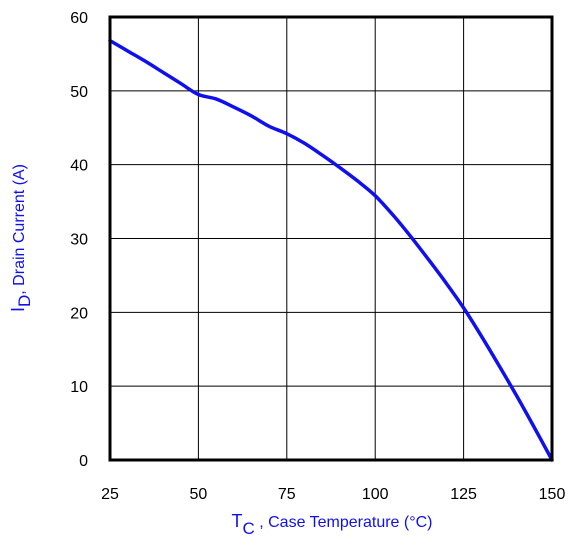 Image resolution: width=570 pixels, height=547 pixels. Describe the element at coordinates (79, 387) in the screenshot. I see `y-tick-label: 10` at that location.